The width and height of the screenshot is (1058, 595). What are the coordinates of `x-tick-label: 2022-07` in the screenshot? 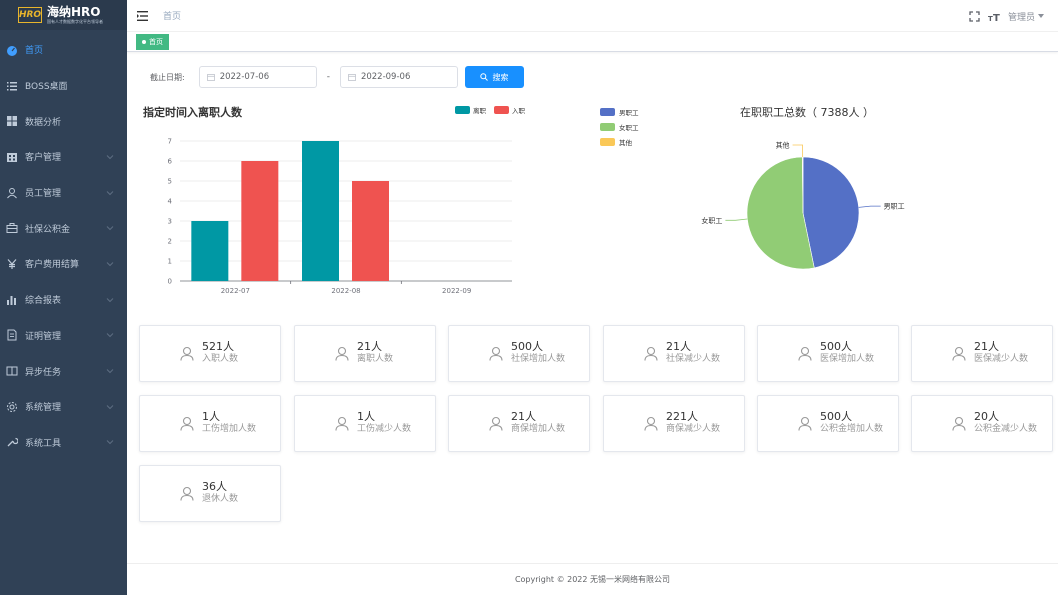 It's located at (235, 291).